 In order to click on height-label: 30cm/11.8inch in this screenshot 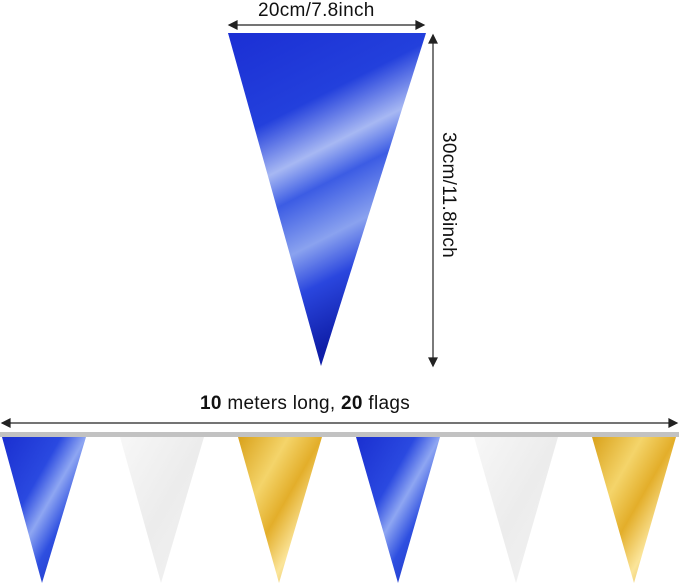, I will do `click(448, 195)`.